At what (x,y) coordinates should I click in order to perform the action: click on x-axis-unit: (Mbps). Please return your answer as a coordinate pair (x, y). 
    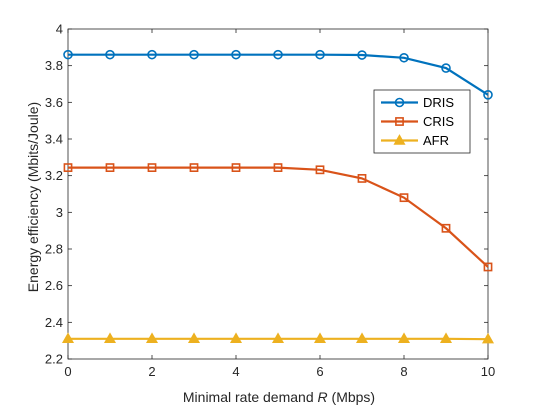
    Looking at the image, I should click on (354, 397).